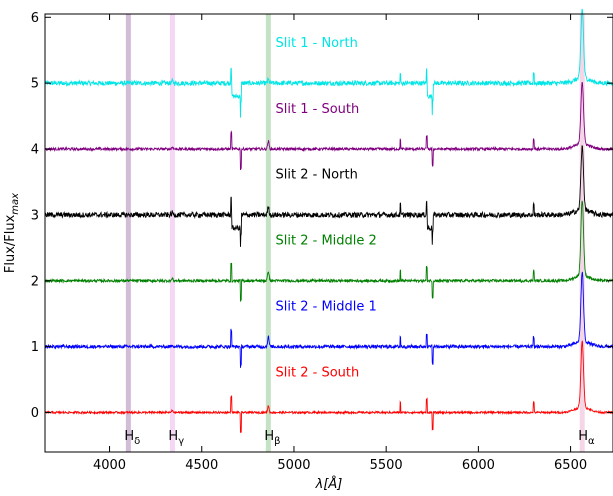  I want to click on y-tick-label-5: 5, so click(35, 84).